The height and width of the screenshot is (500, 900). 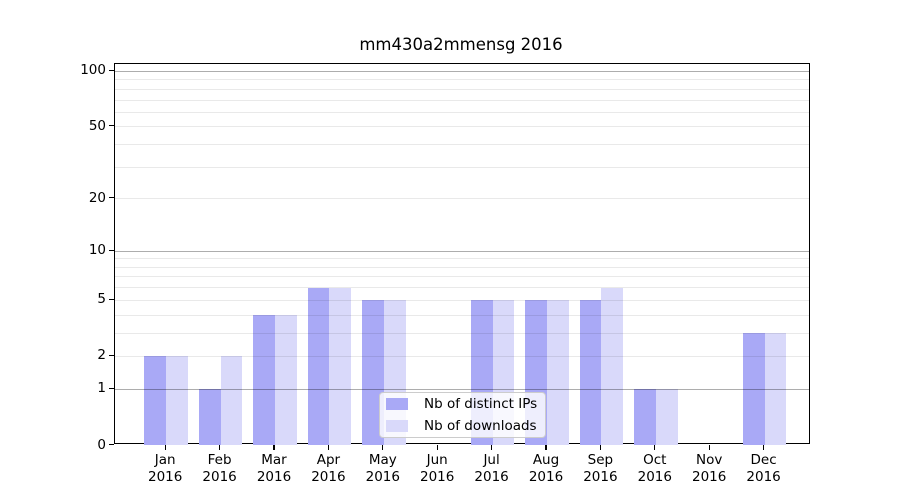 I want to click on legend-item-downloads: Nb of downloads, so click(x=465, y=426).